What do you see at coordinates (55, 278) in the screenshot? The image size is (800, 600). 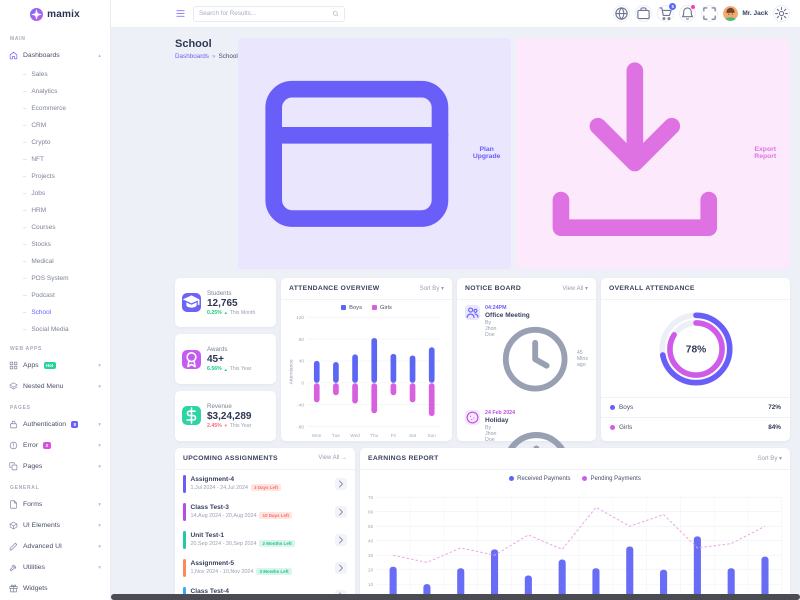 I see `sidebar-subitem: POS System` at bounding box center [55, 278].